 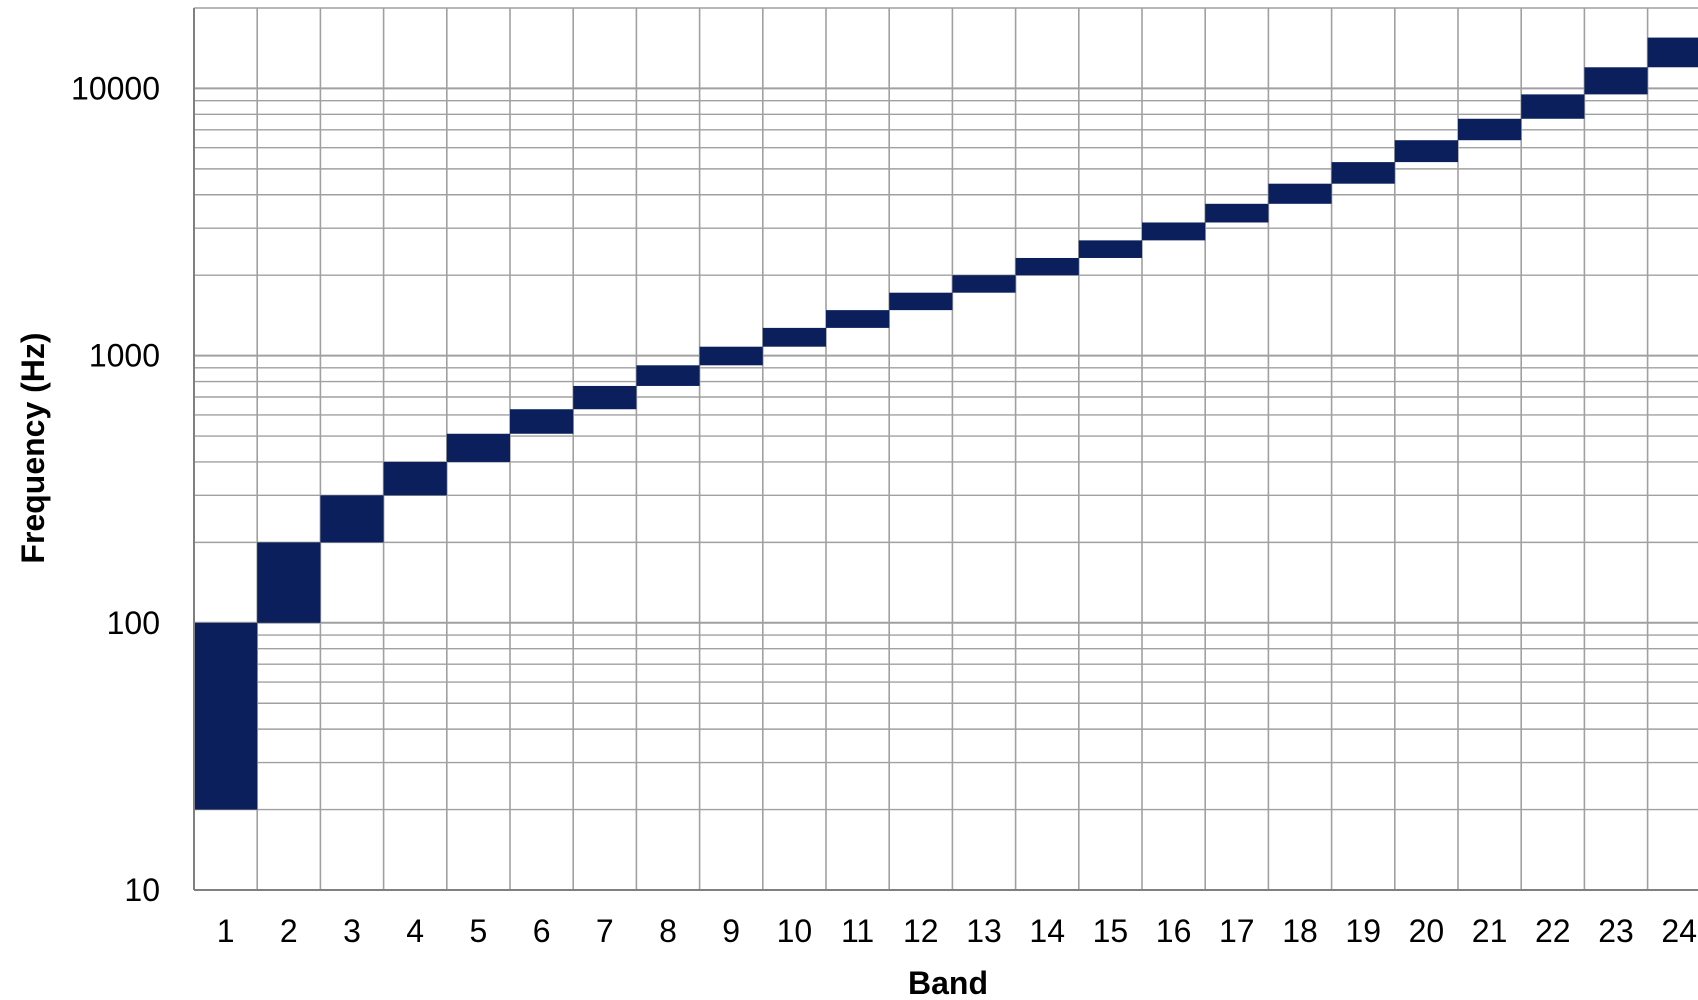 I want to click on x-tick-label: 11, so click(x=857, y=931).